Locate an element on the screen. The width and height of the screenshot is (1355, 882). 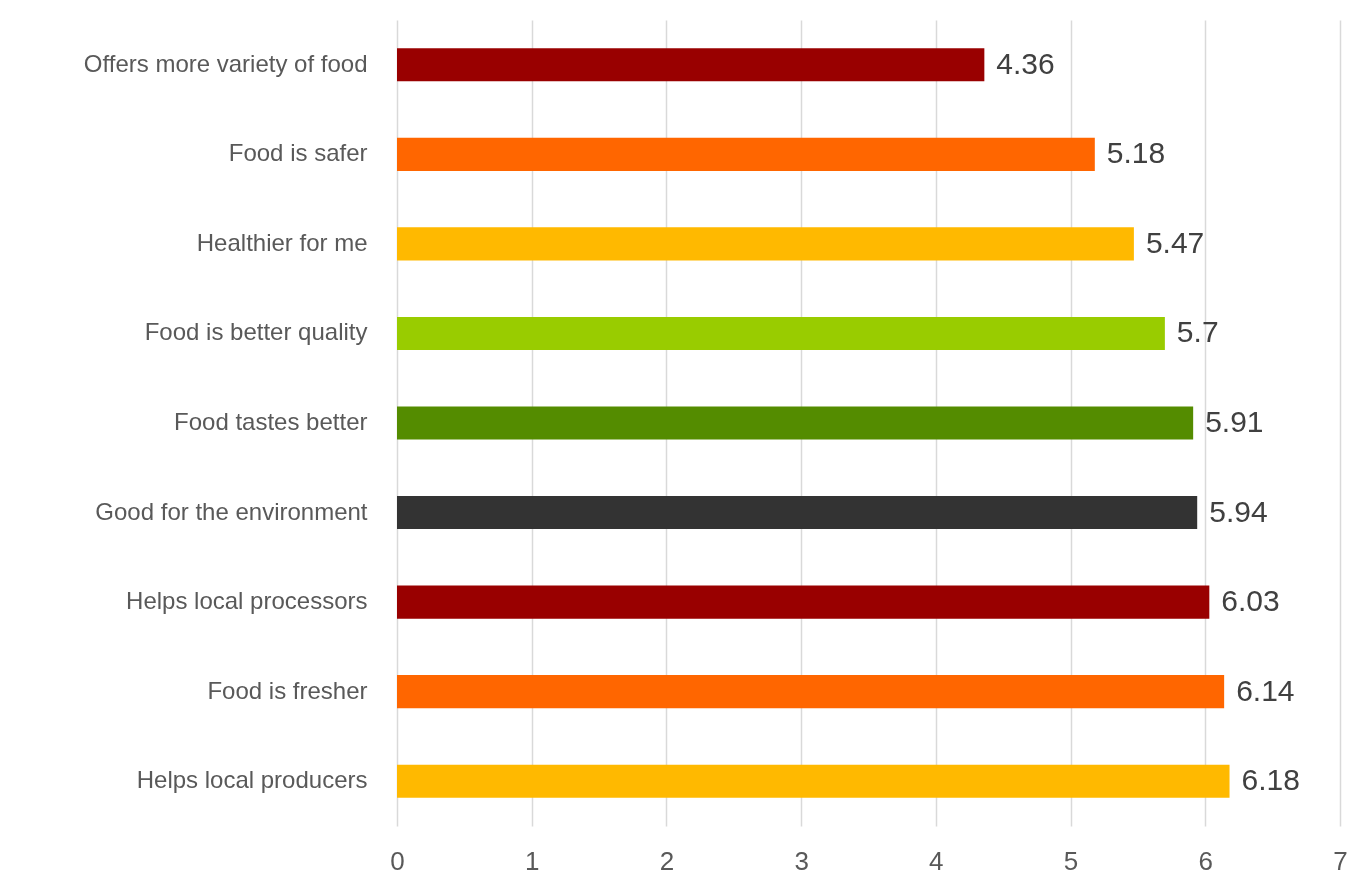
y-tick-label: Offers more variety of food is located at coordinates (225, 63).